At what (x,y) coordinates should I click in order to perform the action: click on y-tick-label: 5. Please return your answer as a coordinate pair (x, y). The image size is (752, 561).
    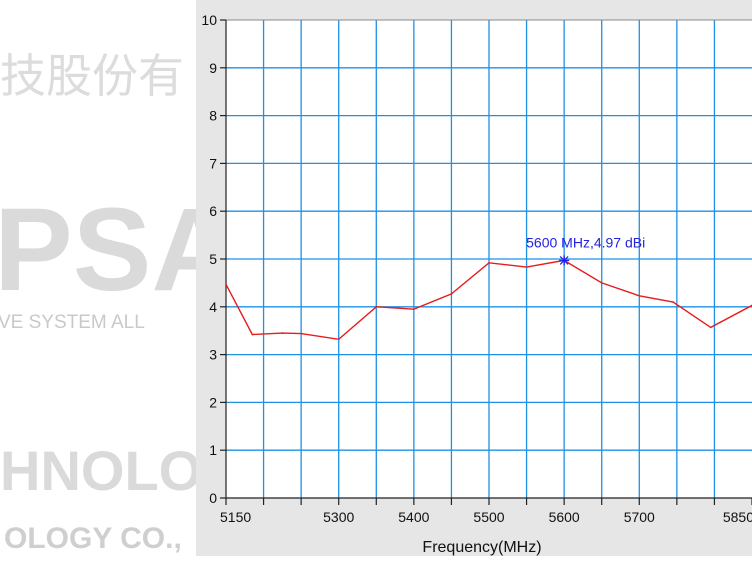
    Looking at the image, I should click on (213, 259).